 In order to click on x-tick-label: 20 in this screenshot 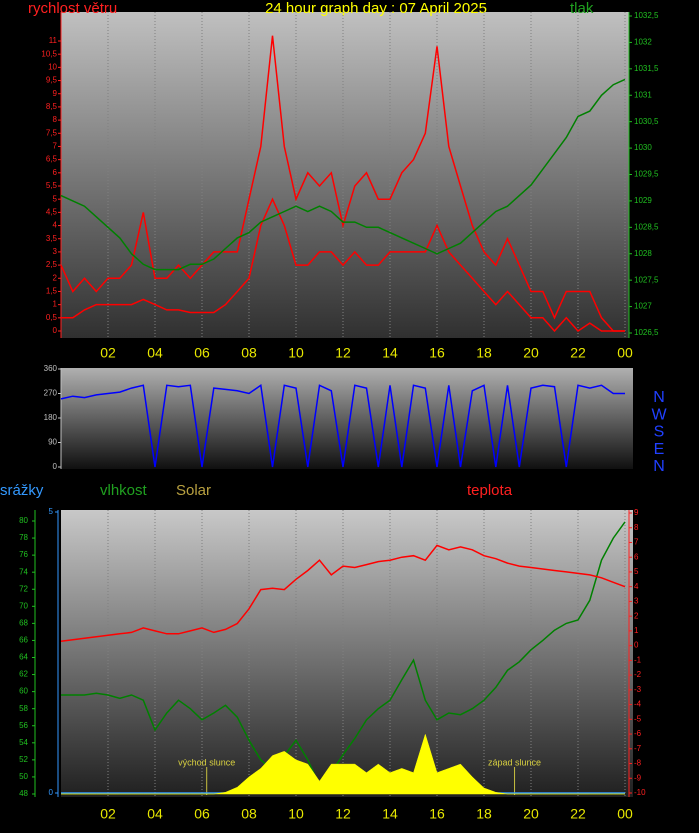, I will do `click(531, 353)`.